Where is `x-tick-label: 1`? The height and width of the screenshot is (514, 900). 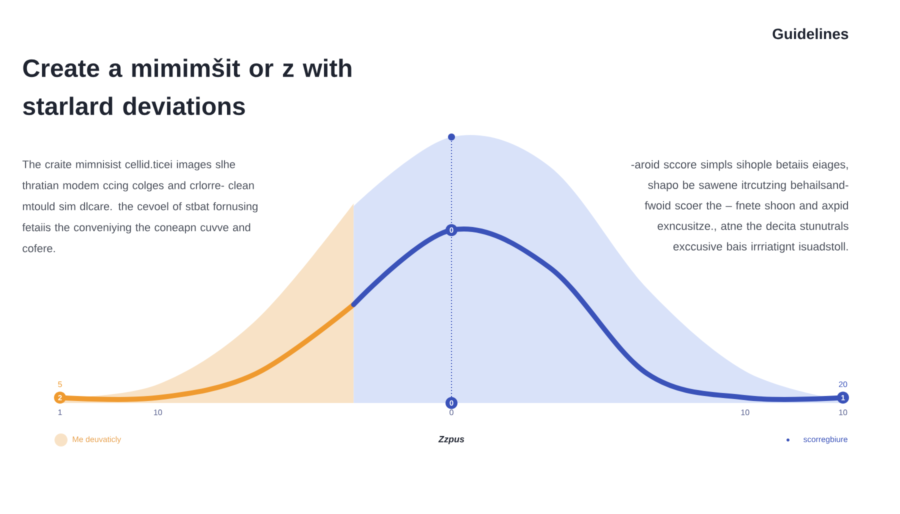
x-tick-label: 1 is located at coordinates (60, 413).